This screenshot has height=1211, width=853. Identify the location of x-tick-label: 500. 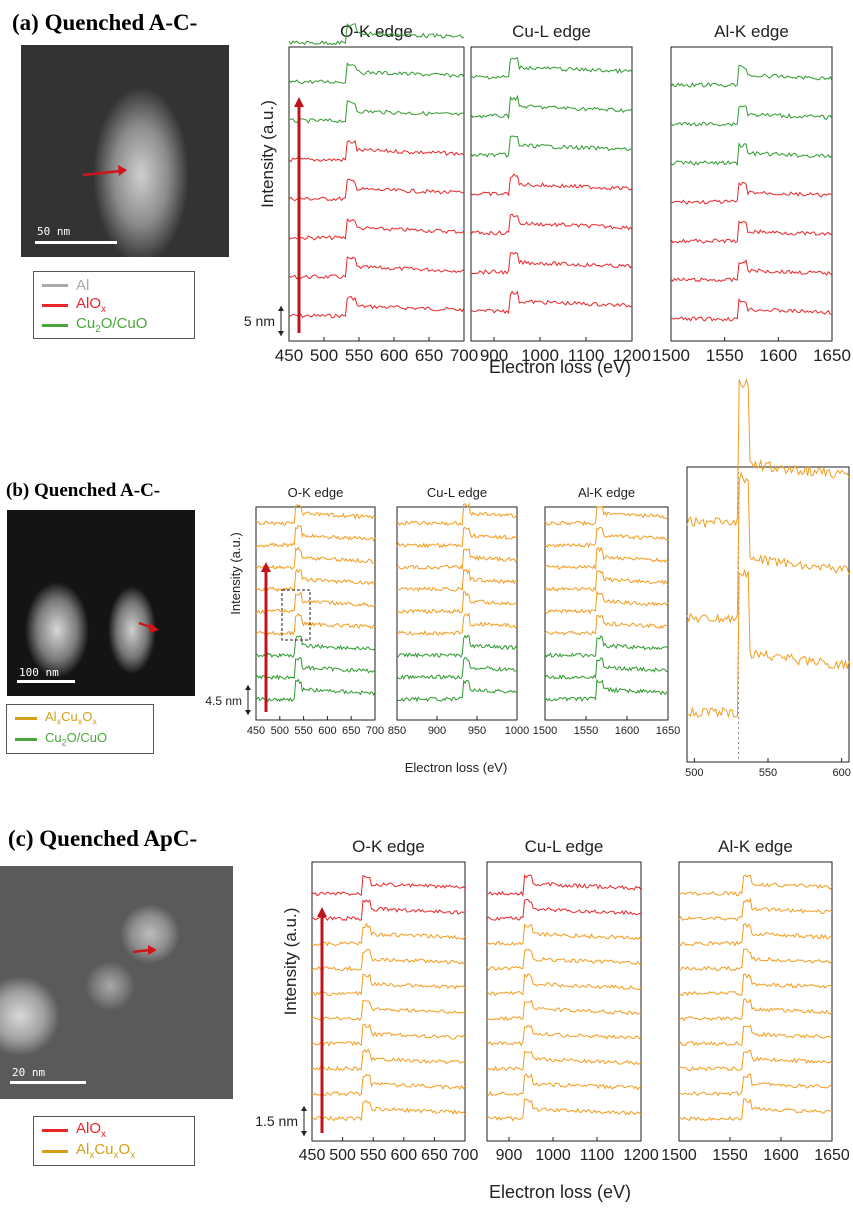
(342, 1155).